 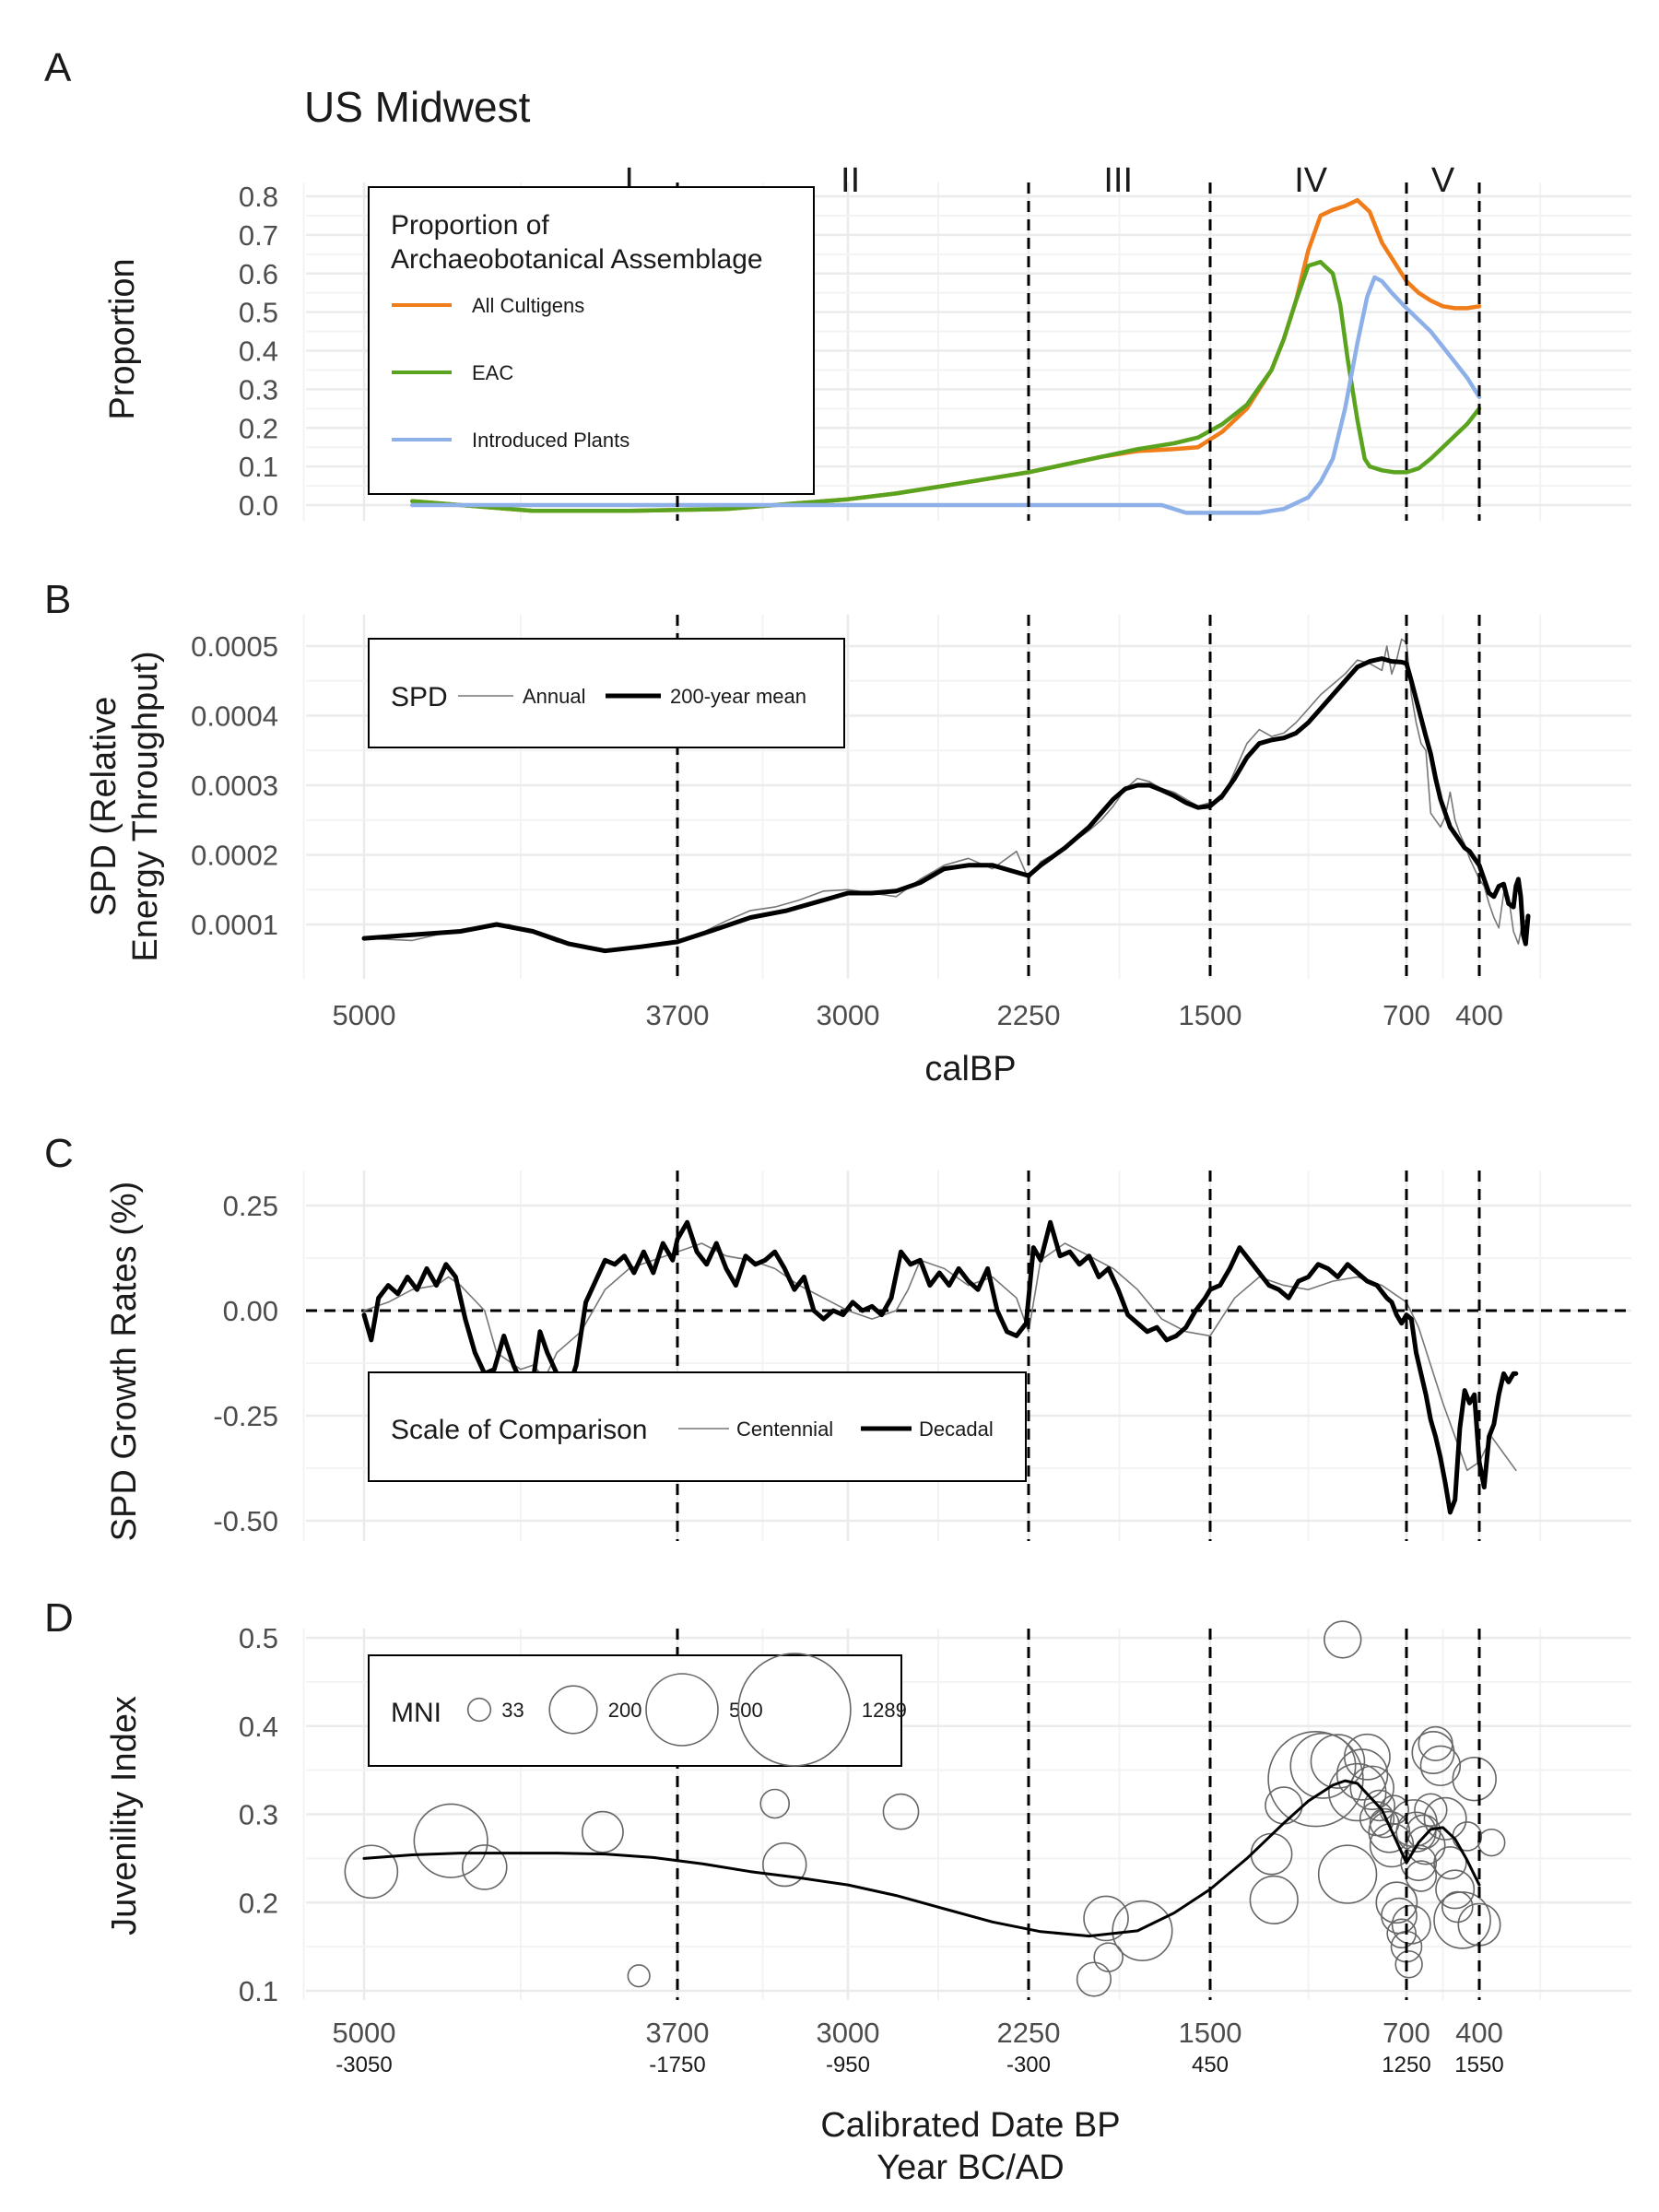 What do you see at coordinates (234, 925) in the screenshot?
I see `y-tick-label: 0.0001` at bounding box center [234, 925].